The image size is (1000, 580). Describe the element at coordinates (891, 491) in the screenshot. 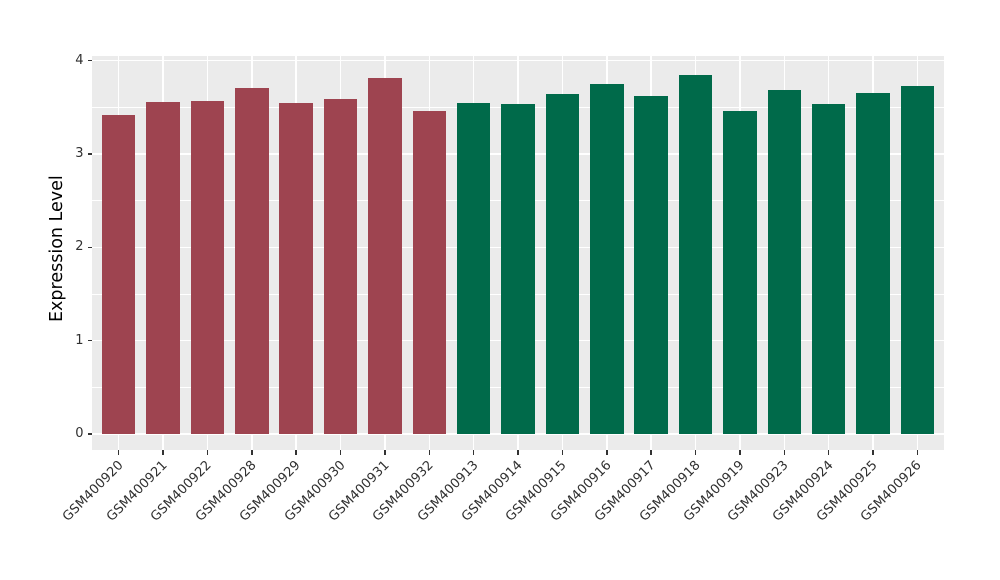

I see `x-axis-tick-label: GSM400926` at that location.